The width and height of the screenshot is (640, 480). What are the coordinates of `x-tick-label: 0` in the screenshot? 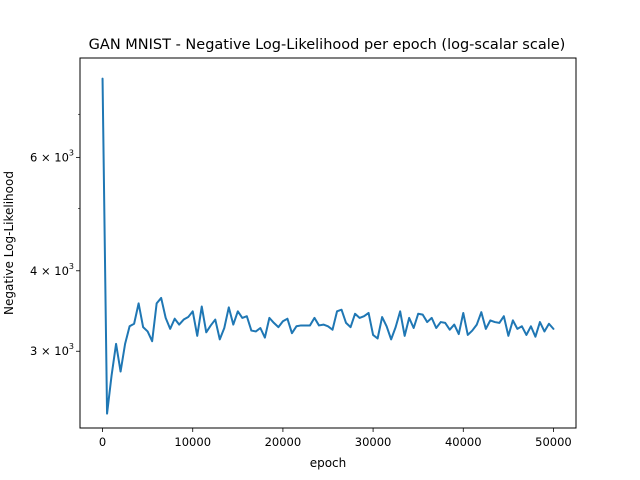 It's located at (102, 442).